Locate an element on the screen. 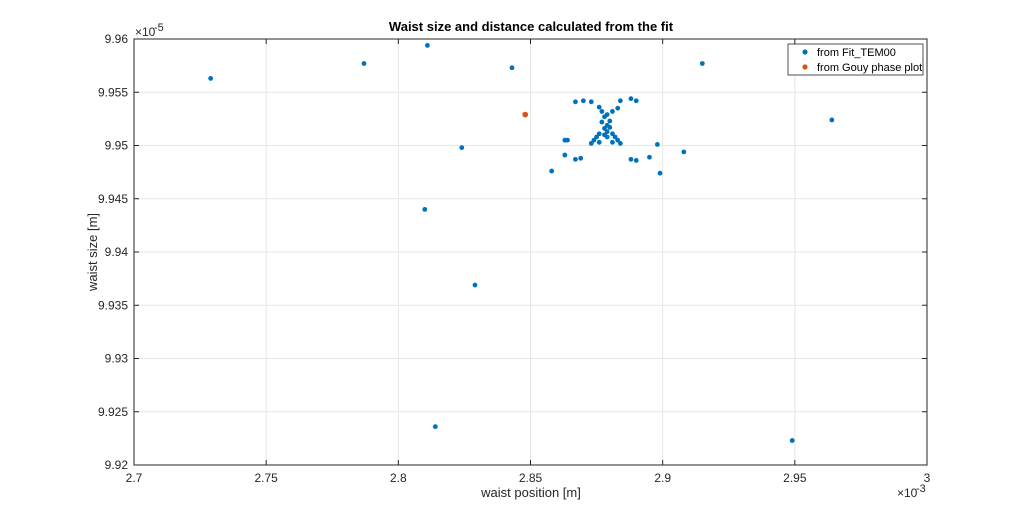 Image resolution: width=1024 pixels, height=522 pixels. y-axis-label: waist size [m] is located at coordinates (92, 252).